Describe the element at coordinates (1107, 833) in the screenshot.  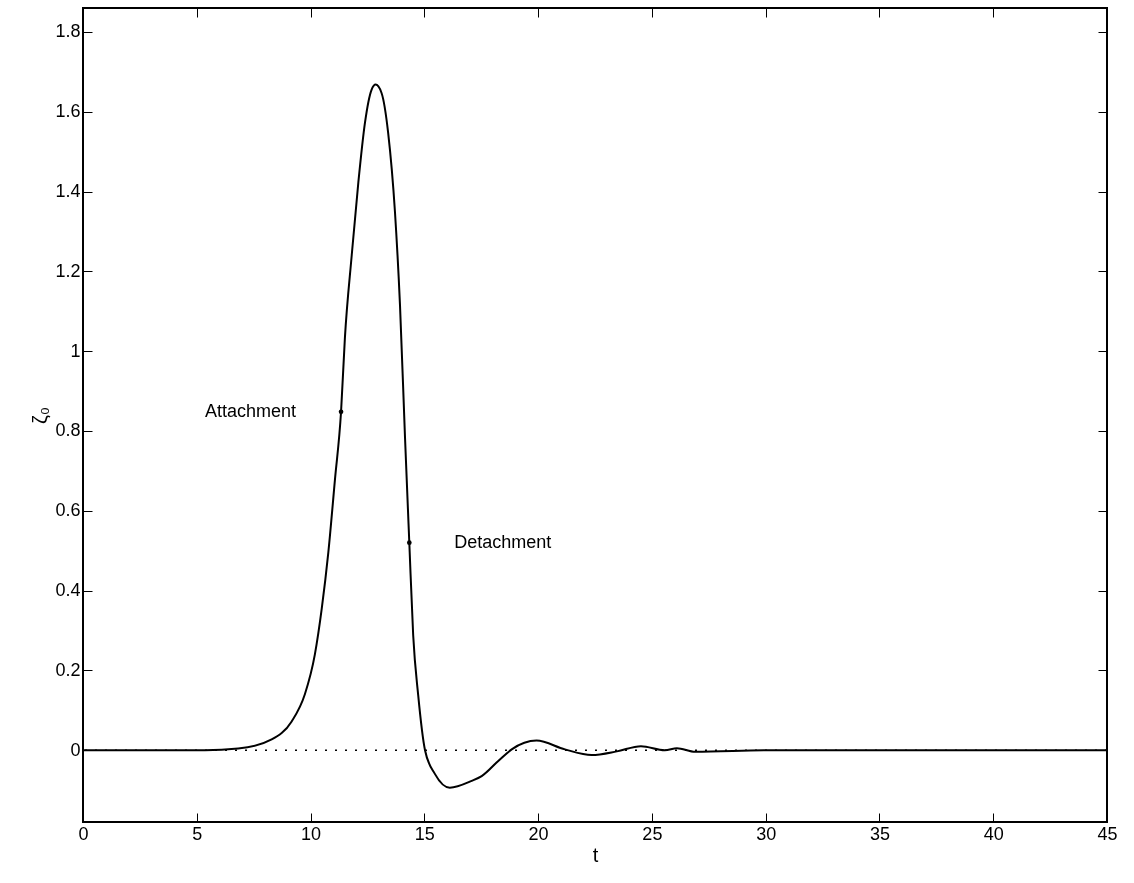
I see `x-tick-label: 45` at that location.